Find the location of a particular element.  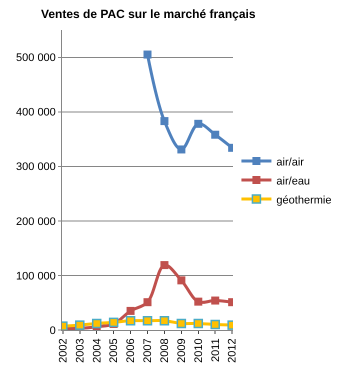

x-tick-label: 2009 is located at coordinates (182, 350).